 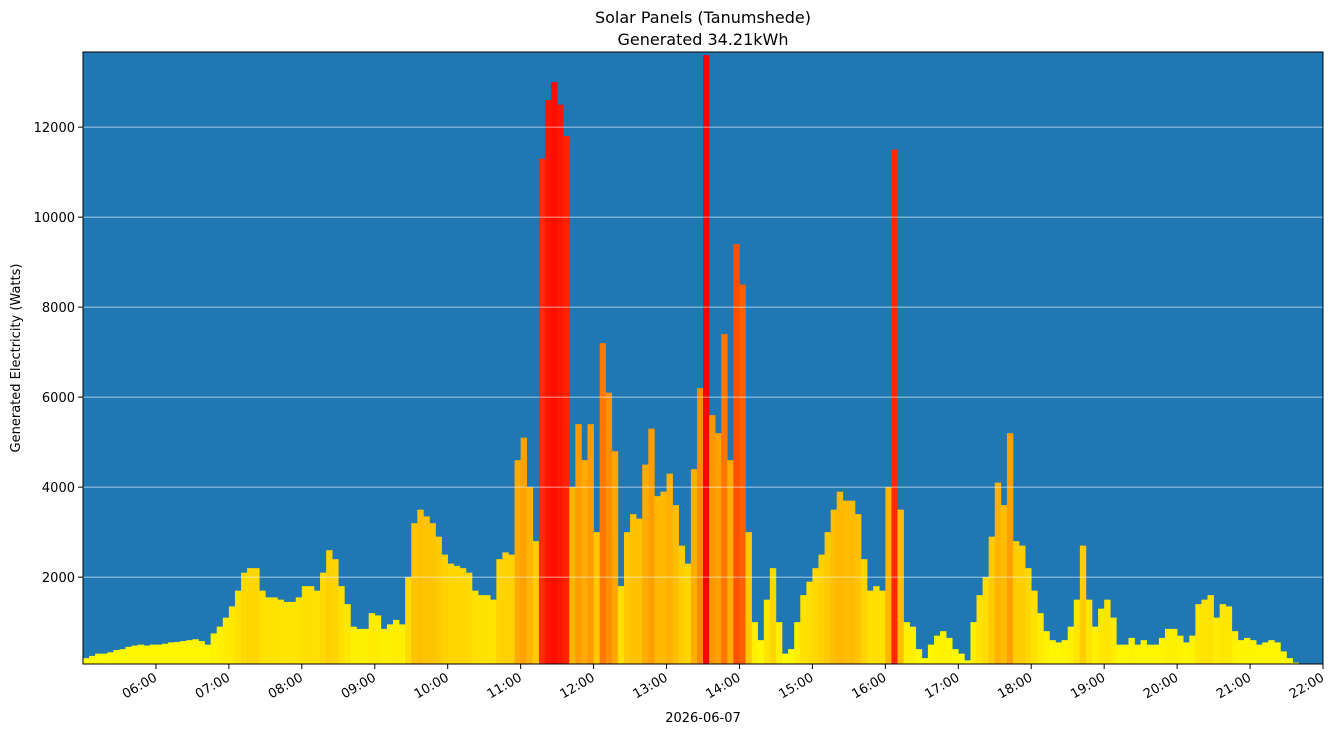 What do you see at coordinates (1234, 686) in the screenshot?
I see `x-tick-label: 21:00` at bounding box center [1234, 686].